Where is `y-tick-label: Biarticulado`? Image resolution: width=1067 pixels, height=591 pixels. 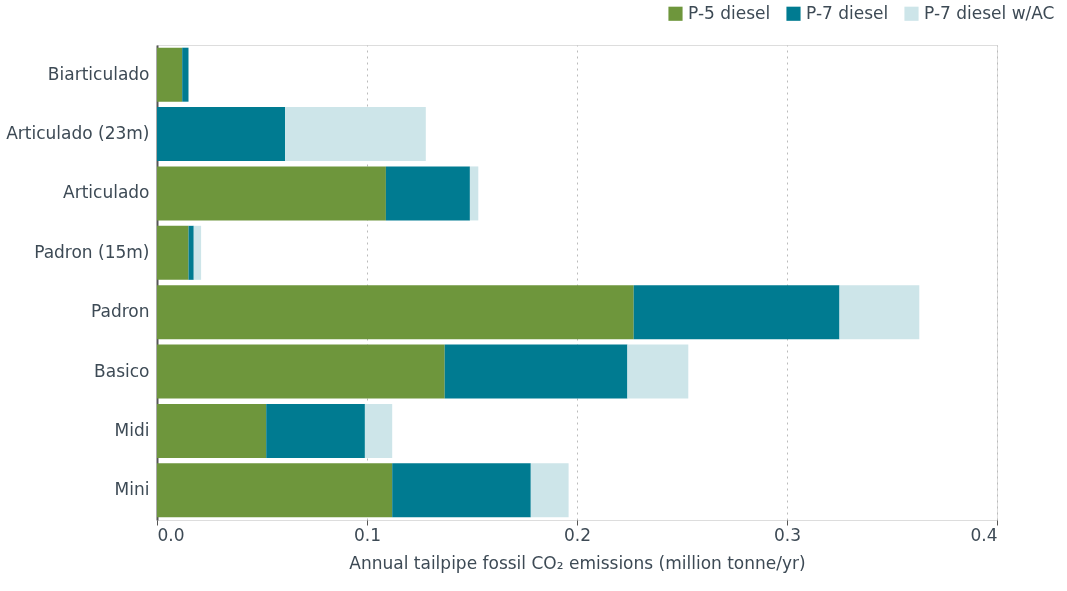
y-tick-label: Biarticulado is located at coordinates (98, 73).